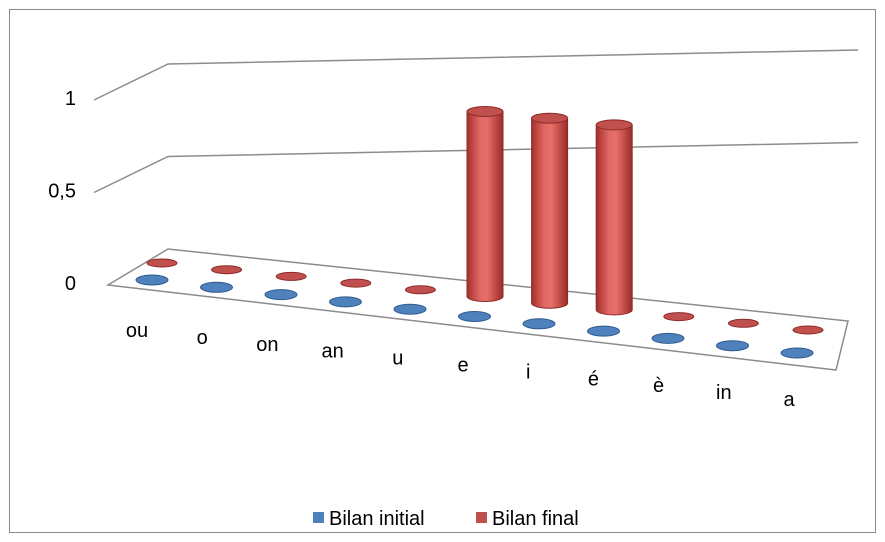 Image resolution: width=885 pixels, height=542 pixels. I want to click on legend: Bilan initial Bilan final, so click(446, 519).